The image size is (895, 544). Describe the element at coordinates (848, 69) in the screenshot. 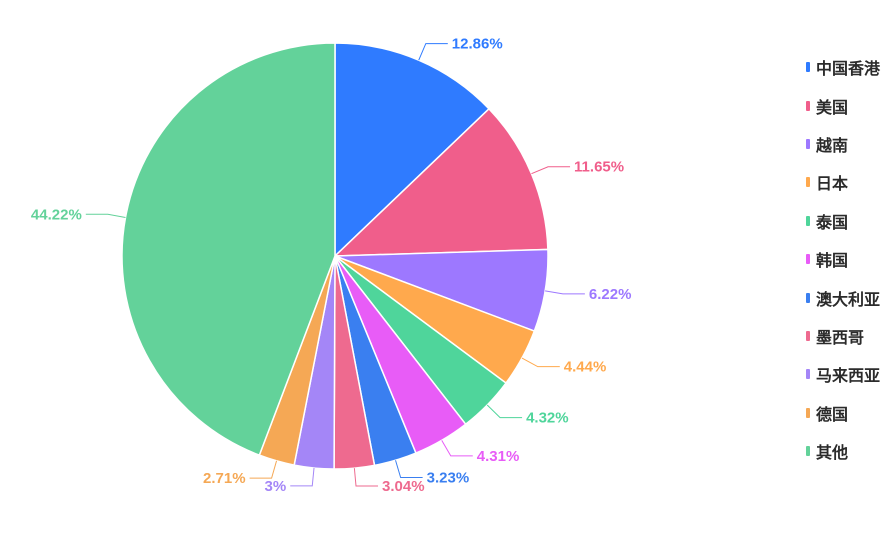

I see `legend-label: 中国香港` at that location.